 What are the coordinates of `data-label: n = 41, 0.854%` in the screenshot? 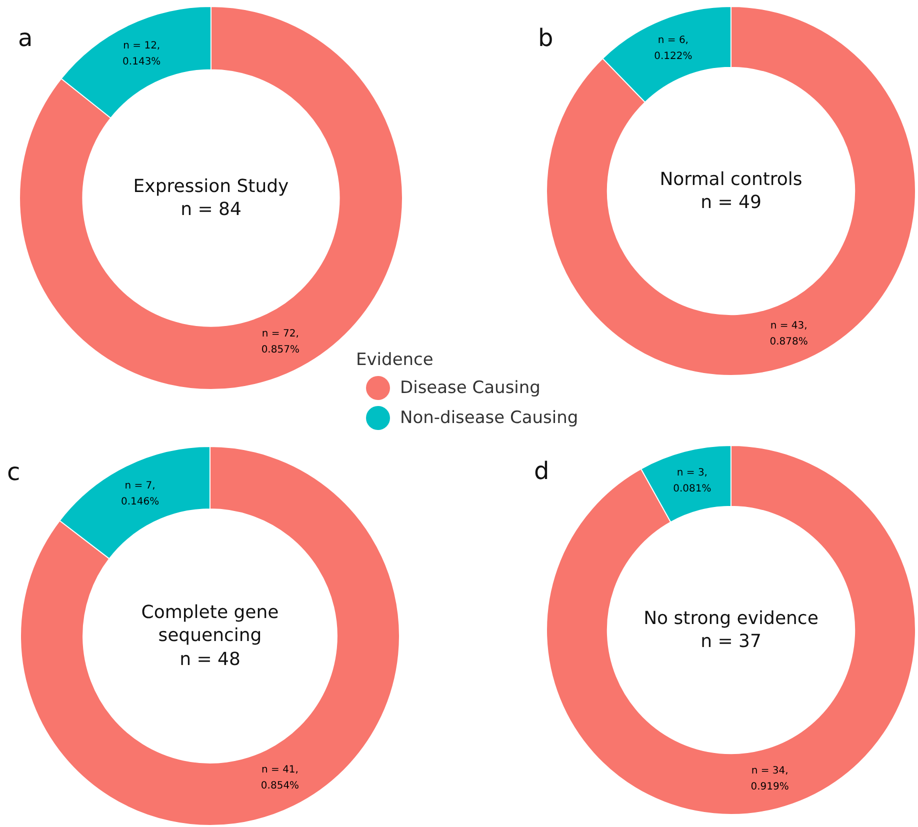 It's located at (280, 778).